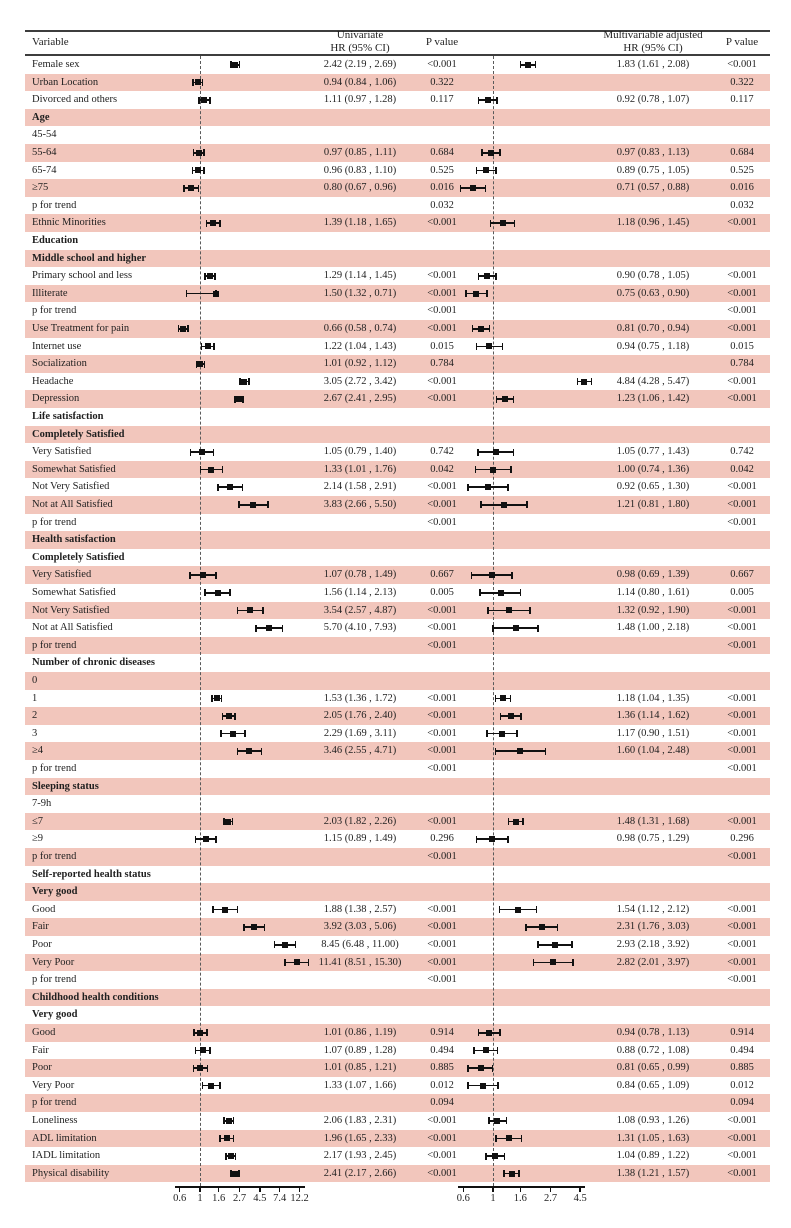 This screenshot has width=791, height=1228. What do you see at coordinates (653, 1050) in the screenshot?
I see `multivariable-hr-text: 0.88 (0.72 , 1.08)` at bounding box center [653, 1050].